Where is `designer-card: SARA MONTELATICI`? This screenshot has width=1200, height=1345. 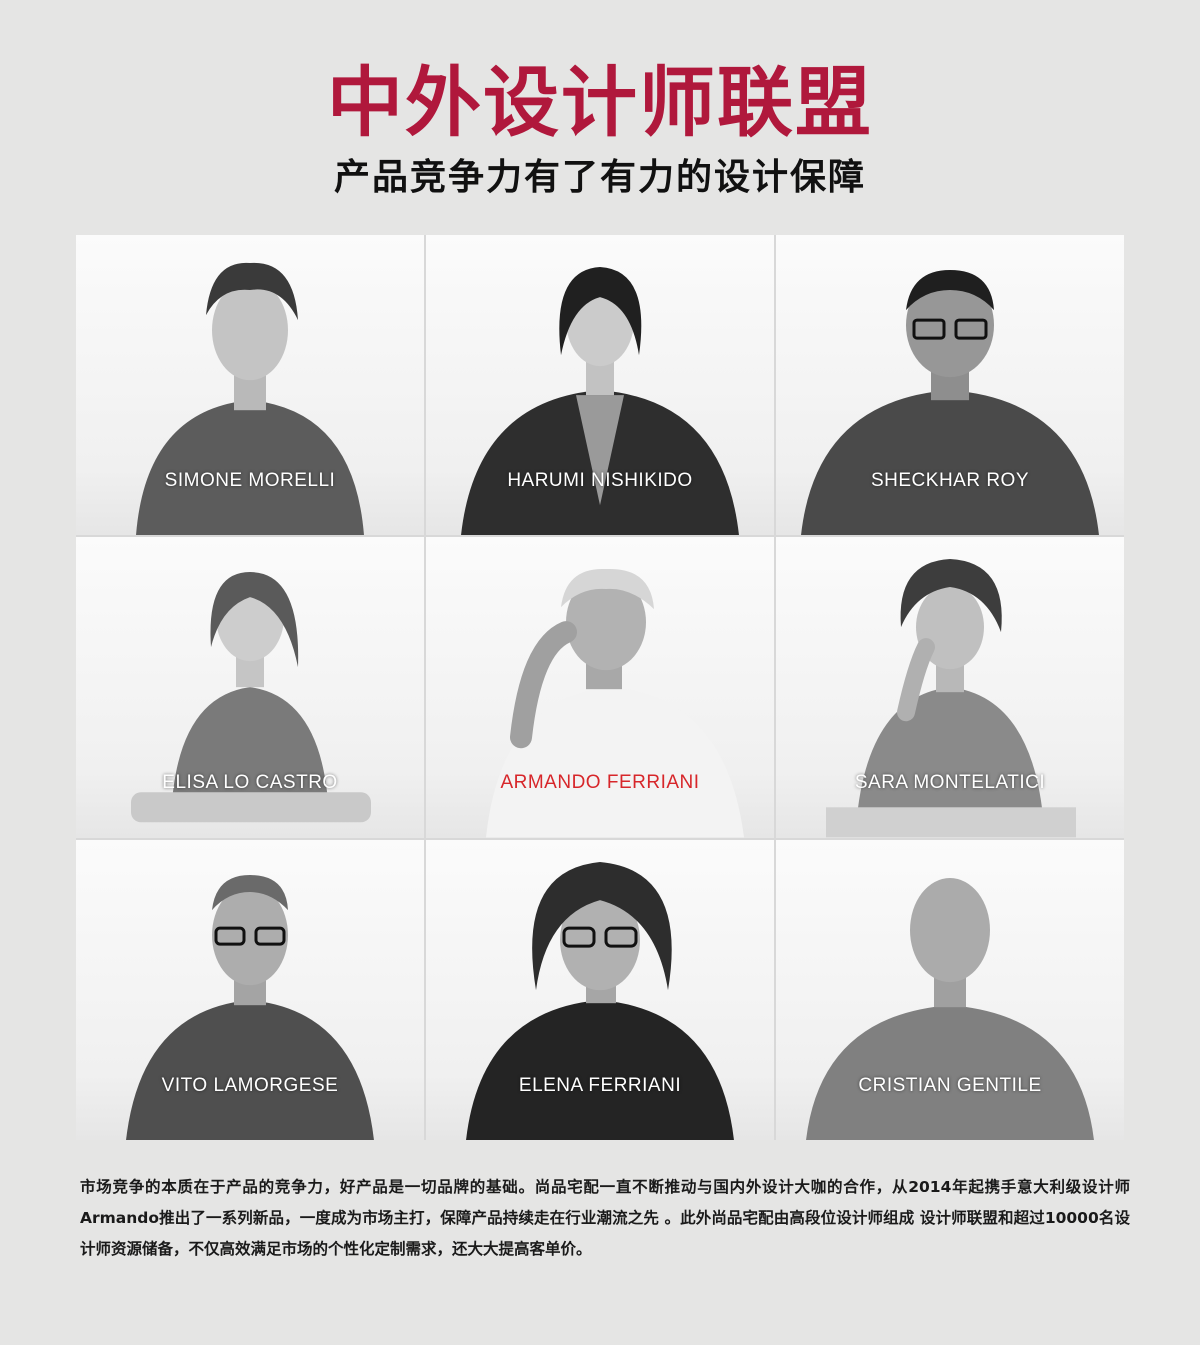
designer-card: SARA MONTELATICI is located at coordinates (950, 687).